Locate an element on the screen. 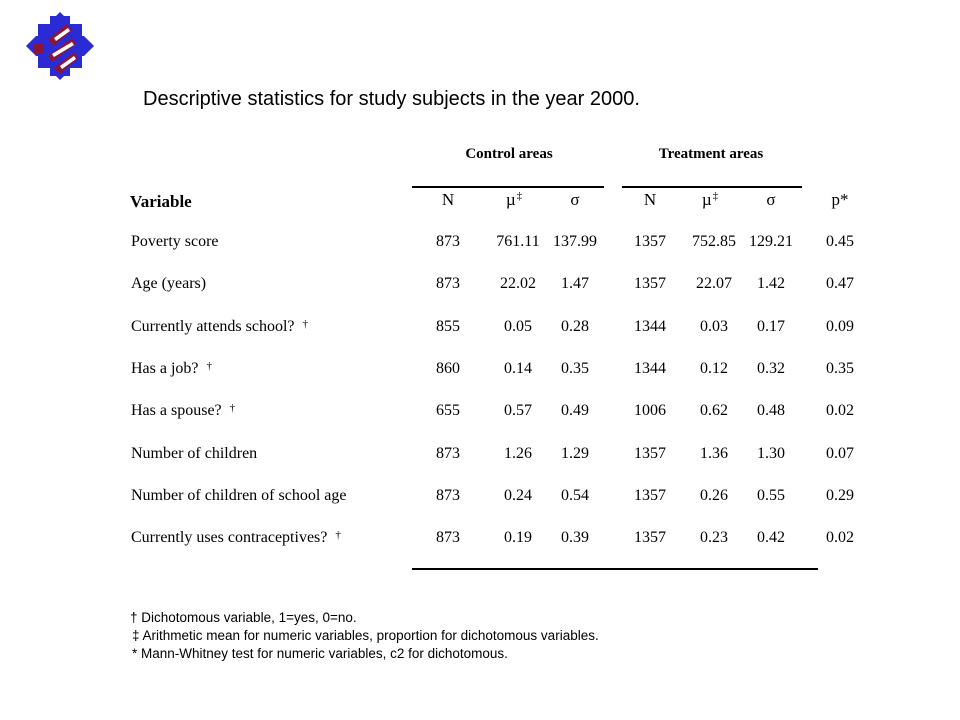  table-cell: 1.47 is located at coordinates (575, 284).